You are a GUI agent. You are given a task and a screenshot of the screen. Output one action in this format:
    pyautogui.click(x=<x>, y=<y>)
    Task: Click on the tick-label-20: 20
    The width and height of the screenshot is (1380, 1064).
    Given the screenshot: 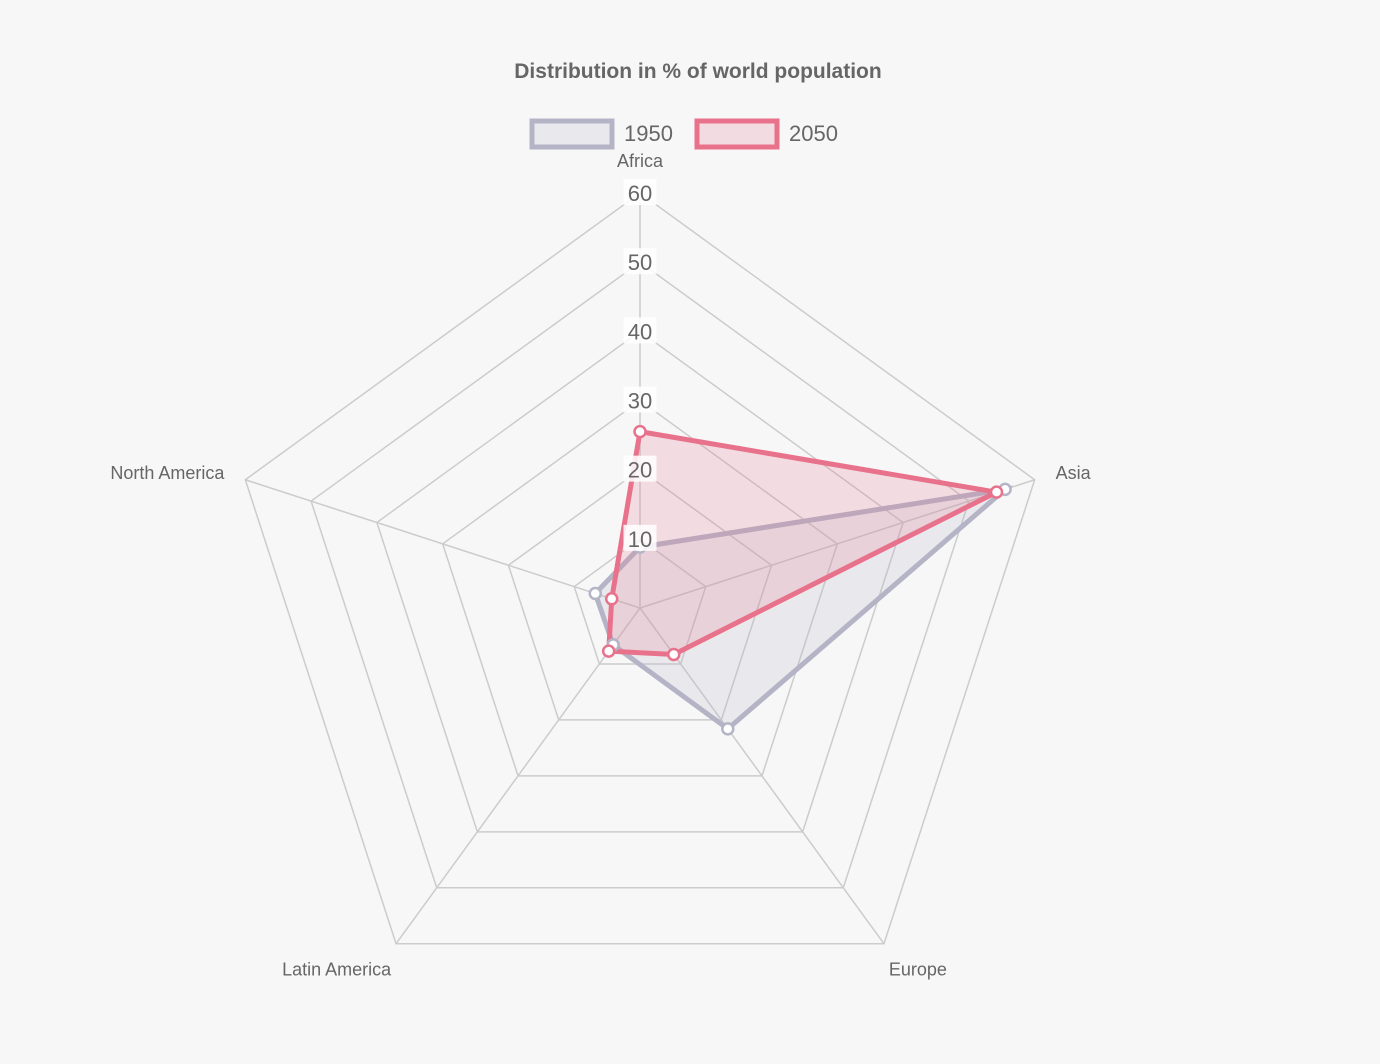 What is the action you would take?
    pyautogui.click(x=640, y=470)
    